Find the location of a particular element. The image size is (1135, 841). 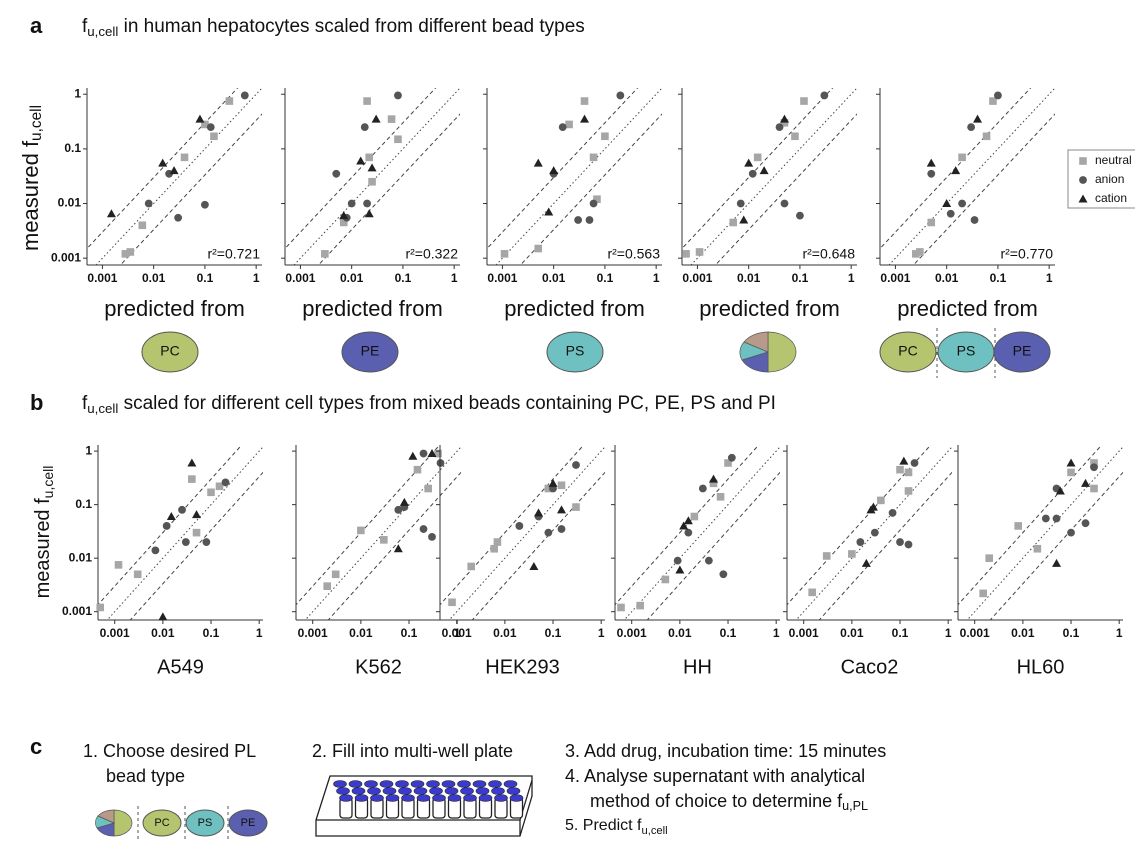

y-tick-label: 0.01 is located at coordinates (81, 557).